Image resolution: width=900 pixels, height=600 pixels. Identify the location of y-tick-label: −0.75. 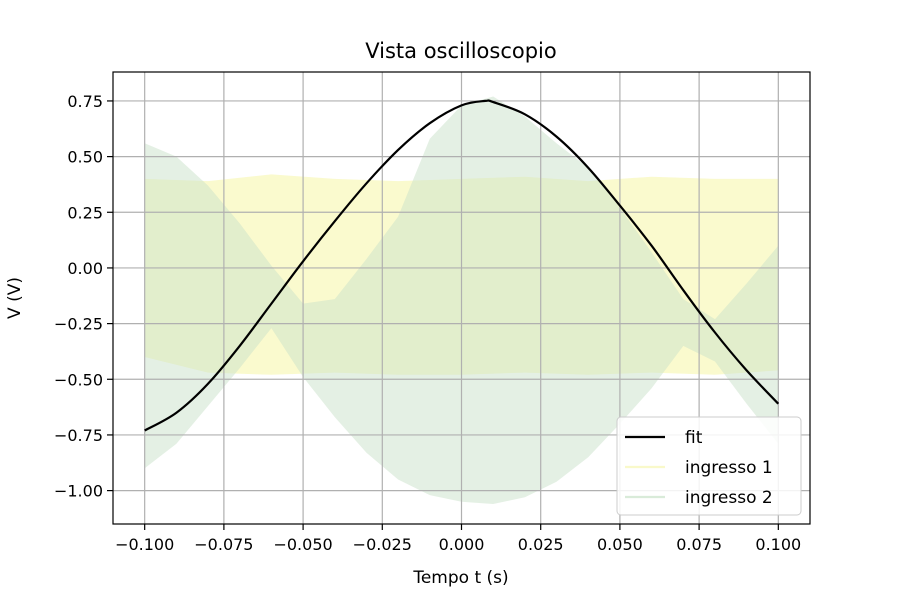
(78, 435).